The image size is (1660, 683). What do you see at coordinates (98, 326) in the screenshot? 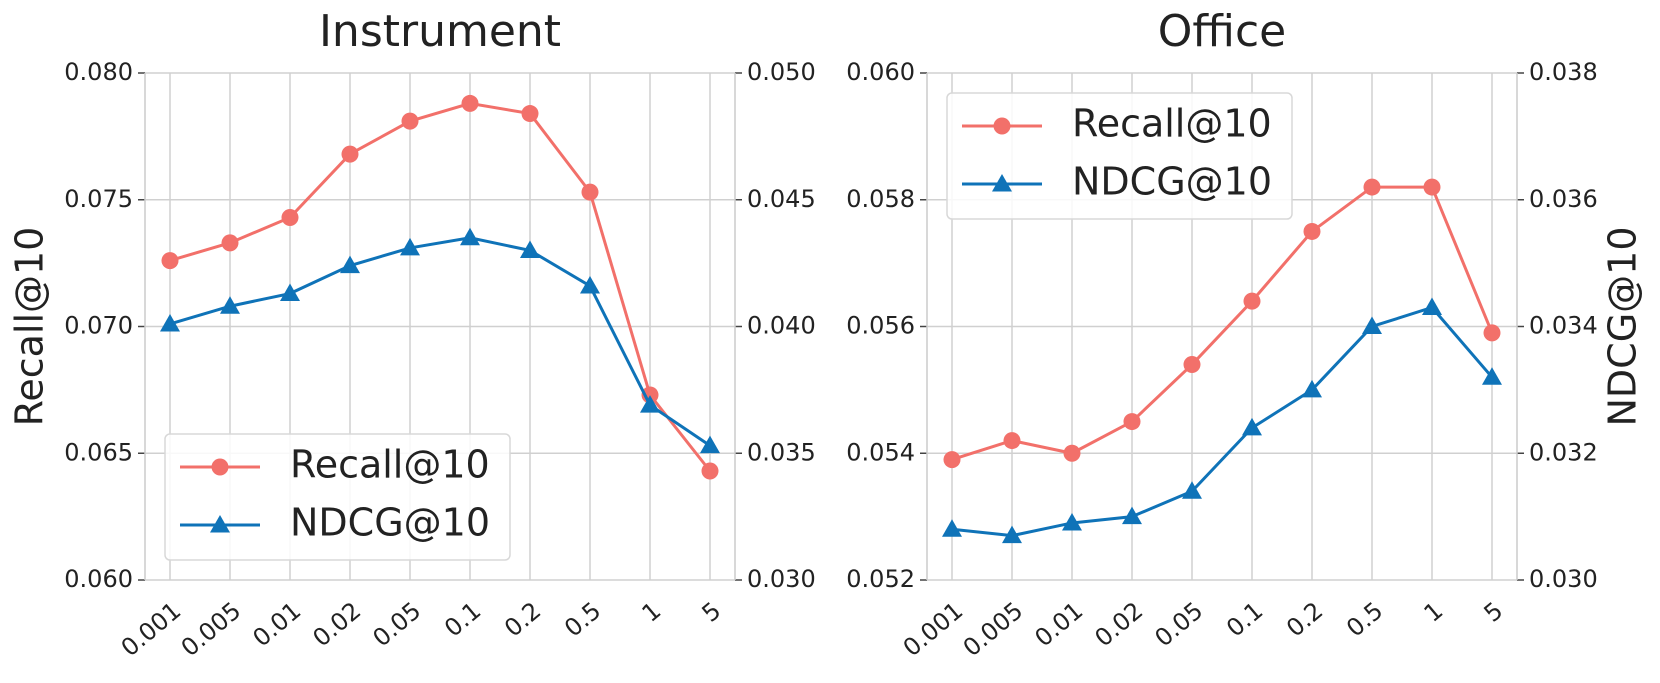
I see `y-tick-label: 0.070` at bounding box center [98, 326].